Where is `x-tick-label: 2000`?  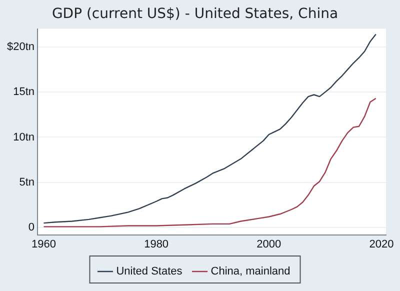 x-tick-label: 2000 is located at coordinates (269, 244).